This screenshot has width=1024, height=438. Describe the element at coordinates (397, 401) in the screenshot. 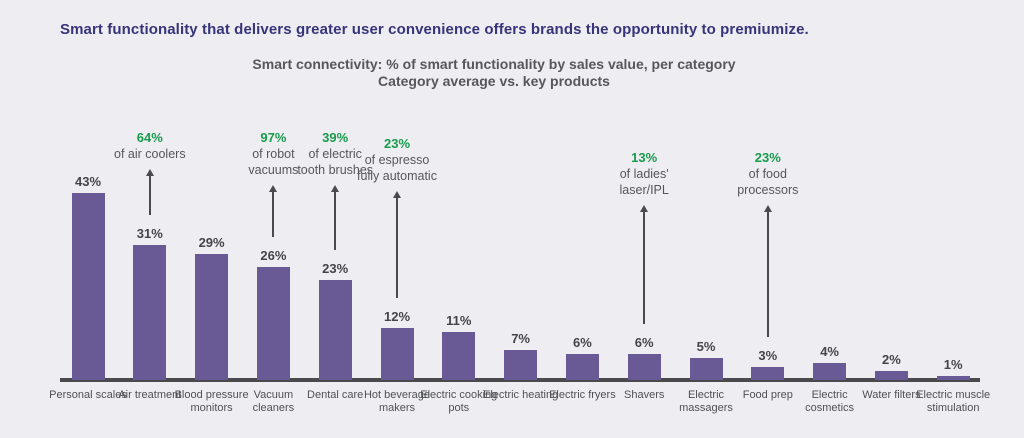

I see `category-label: Hot beverage makers` at that location.